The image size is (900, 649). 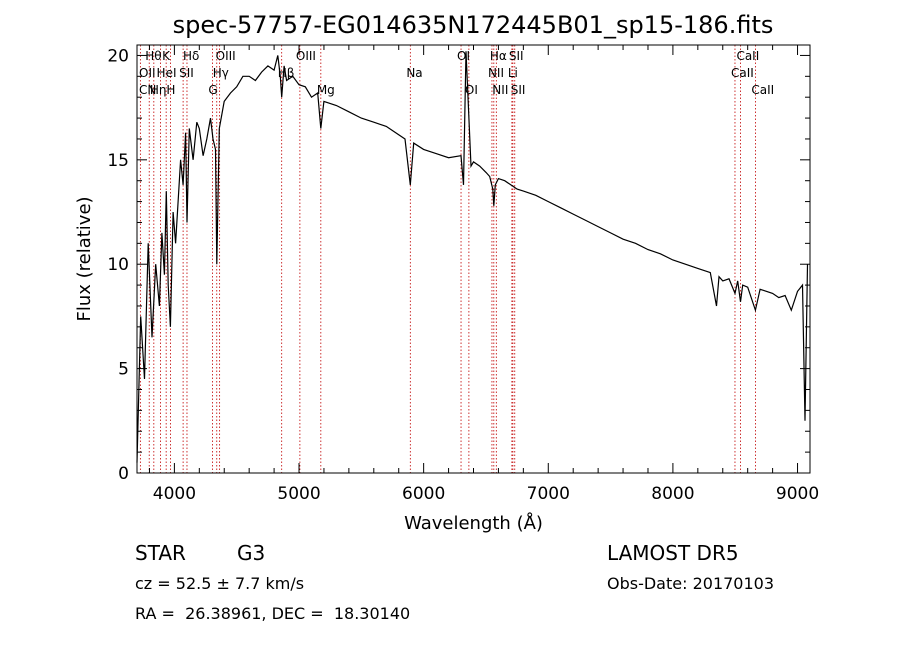 What do you see at coordinates (513, 73) in the screenshot?
I see `line-label-22: Li` at bounding box center [513, 73].